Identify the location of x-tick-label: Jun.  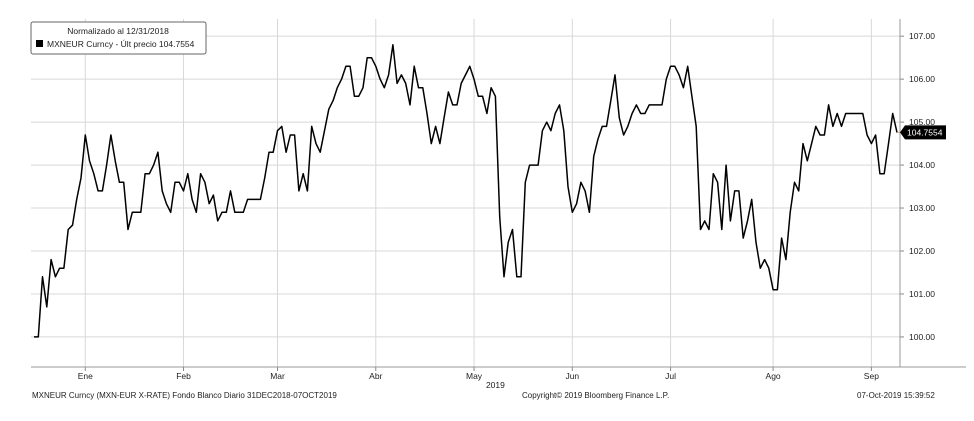
(572, 376).